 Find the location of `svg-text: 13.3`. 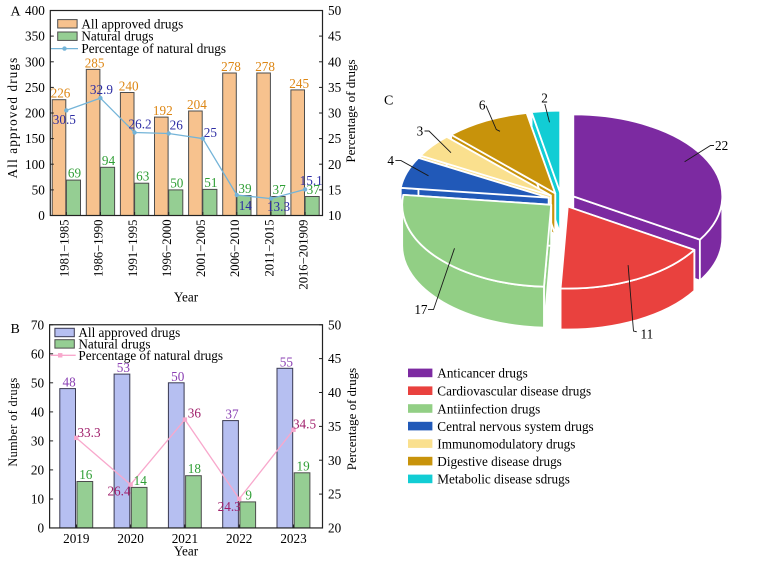

svg-text: 13.3 is located at coordinates (278, 206).